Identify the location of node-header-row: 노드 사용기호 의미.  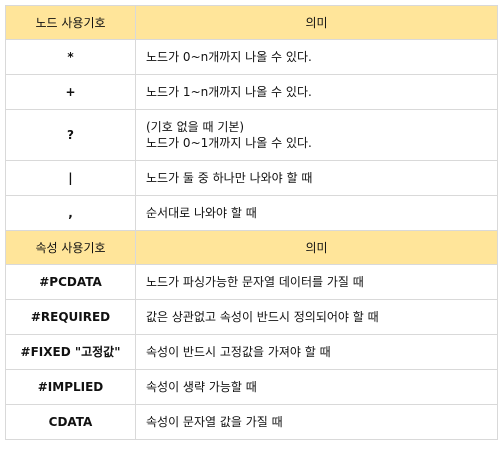
(251, 22).